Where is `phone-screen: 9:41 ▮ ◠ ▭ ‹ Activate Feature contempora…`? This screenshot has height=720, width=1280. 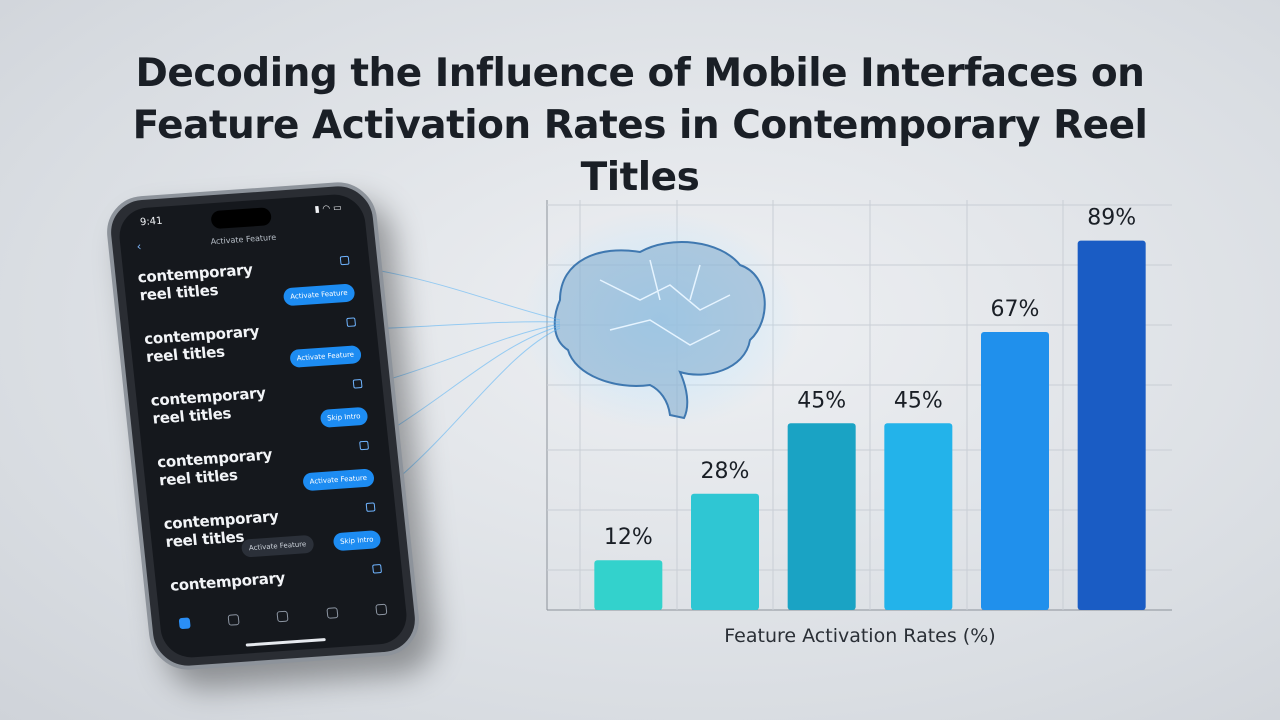
phone-screen: 9:41 ▮ ◠ ▭ ‹ Activate Feature contempora… is located at coordinates (263, 426).